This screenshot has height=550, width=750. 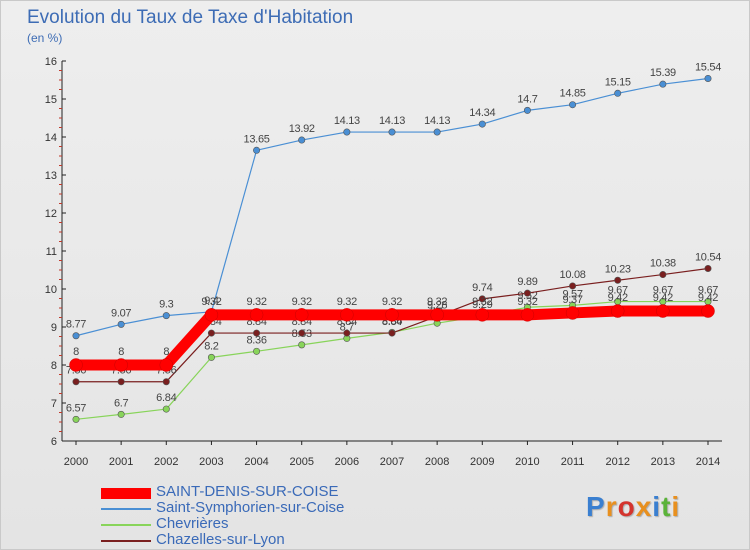 What do you see at coordinates (76, 408) in the screenshot?
I see `data-label: 6.57` at bounding box center [76, 408].